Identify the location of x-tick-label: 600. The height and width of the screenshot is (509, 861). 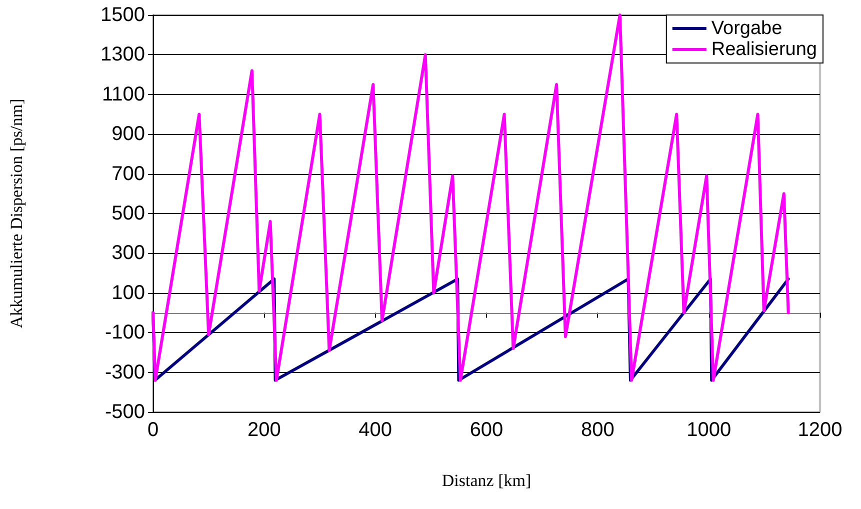
(487, 430).